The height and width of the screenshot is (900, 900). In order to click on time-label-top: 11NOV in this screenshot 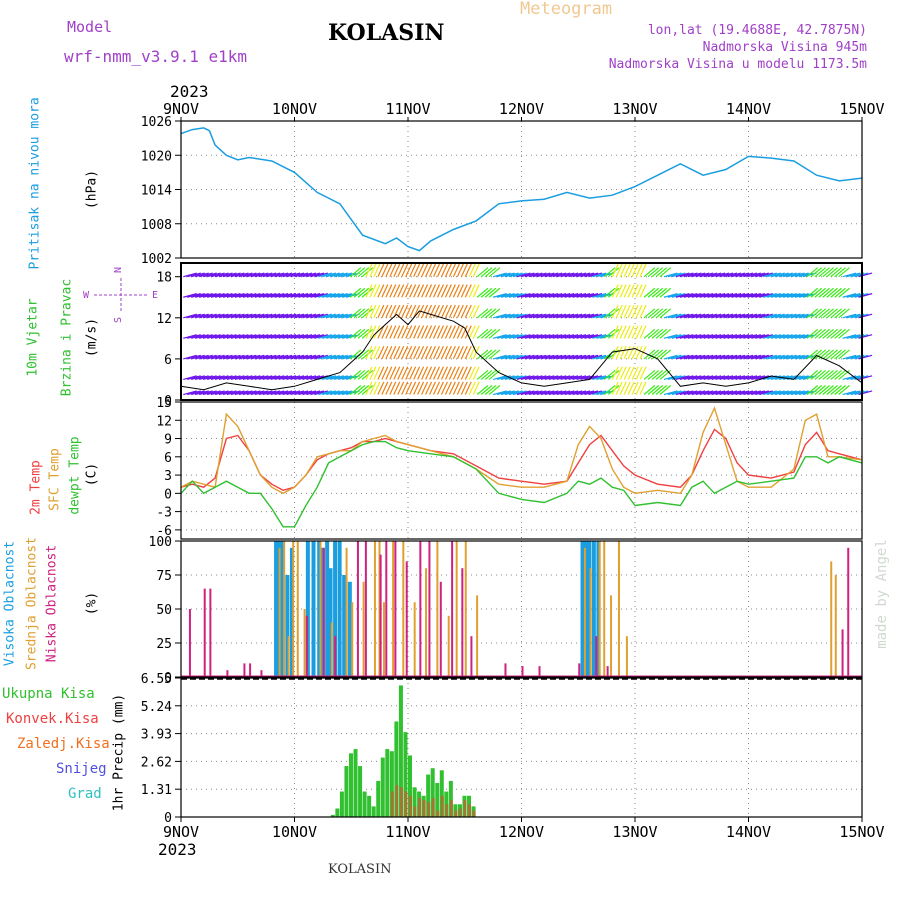, I will do `click(407, 109)`.